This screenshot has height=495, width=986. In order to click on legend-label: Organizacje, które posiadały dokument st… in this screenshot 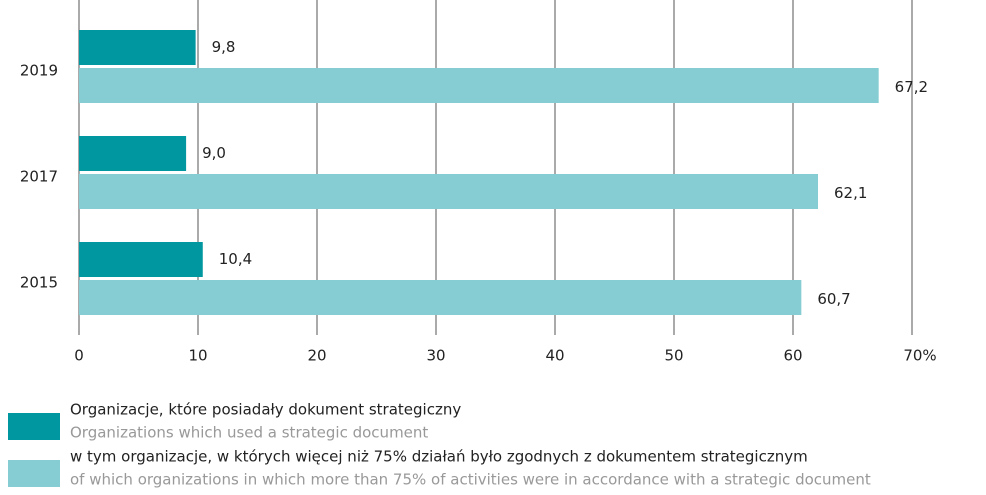, I will do `click(265, 410)`.